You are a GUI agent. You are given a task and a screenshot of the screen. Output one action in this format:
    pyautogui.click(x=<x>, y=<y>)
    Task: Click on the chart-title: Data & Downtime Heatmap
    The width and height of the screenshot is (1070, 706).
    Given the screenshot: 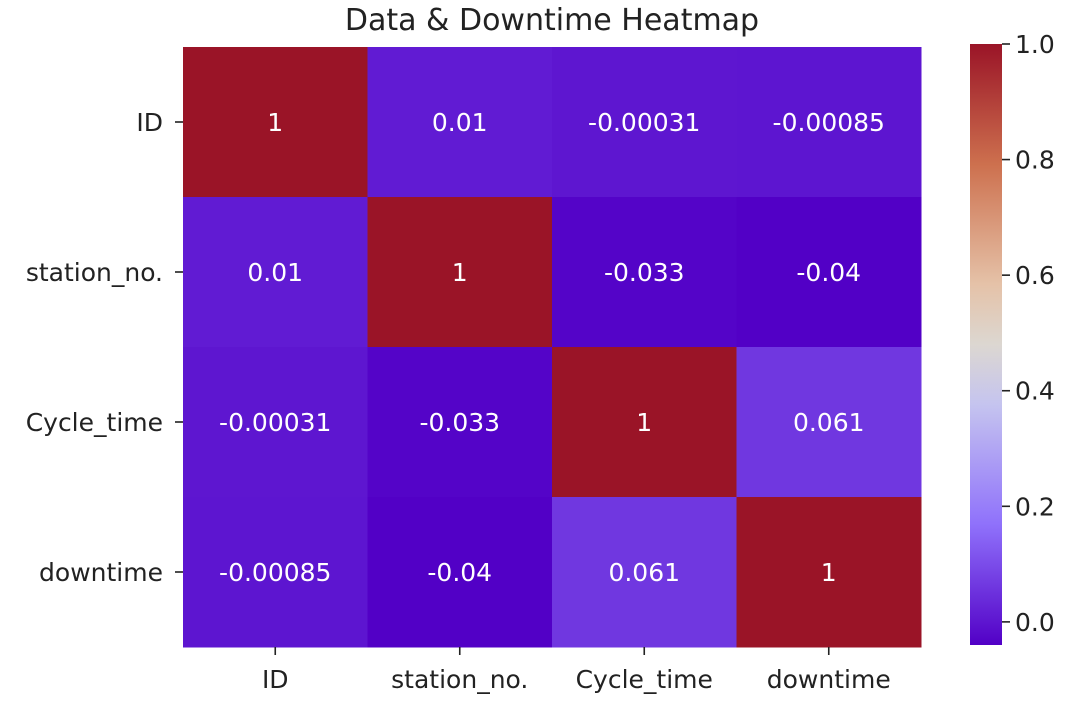 What is the action you would take?
    pyautogui.click(x=552, y=20)
    